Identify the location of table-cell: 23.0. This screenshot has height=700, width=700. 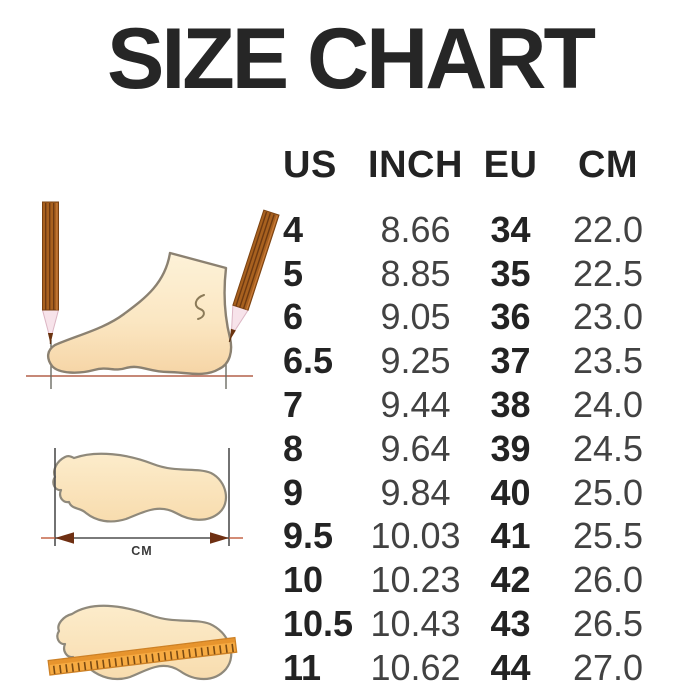
(608, 317).